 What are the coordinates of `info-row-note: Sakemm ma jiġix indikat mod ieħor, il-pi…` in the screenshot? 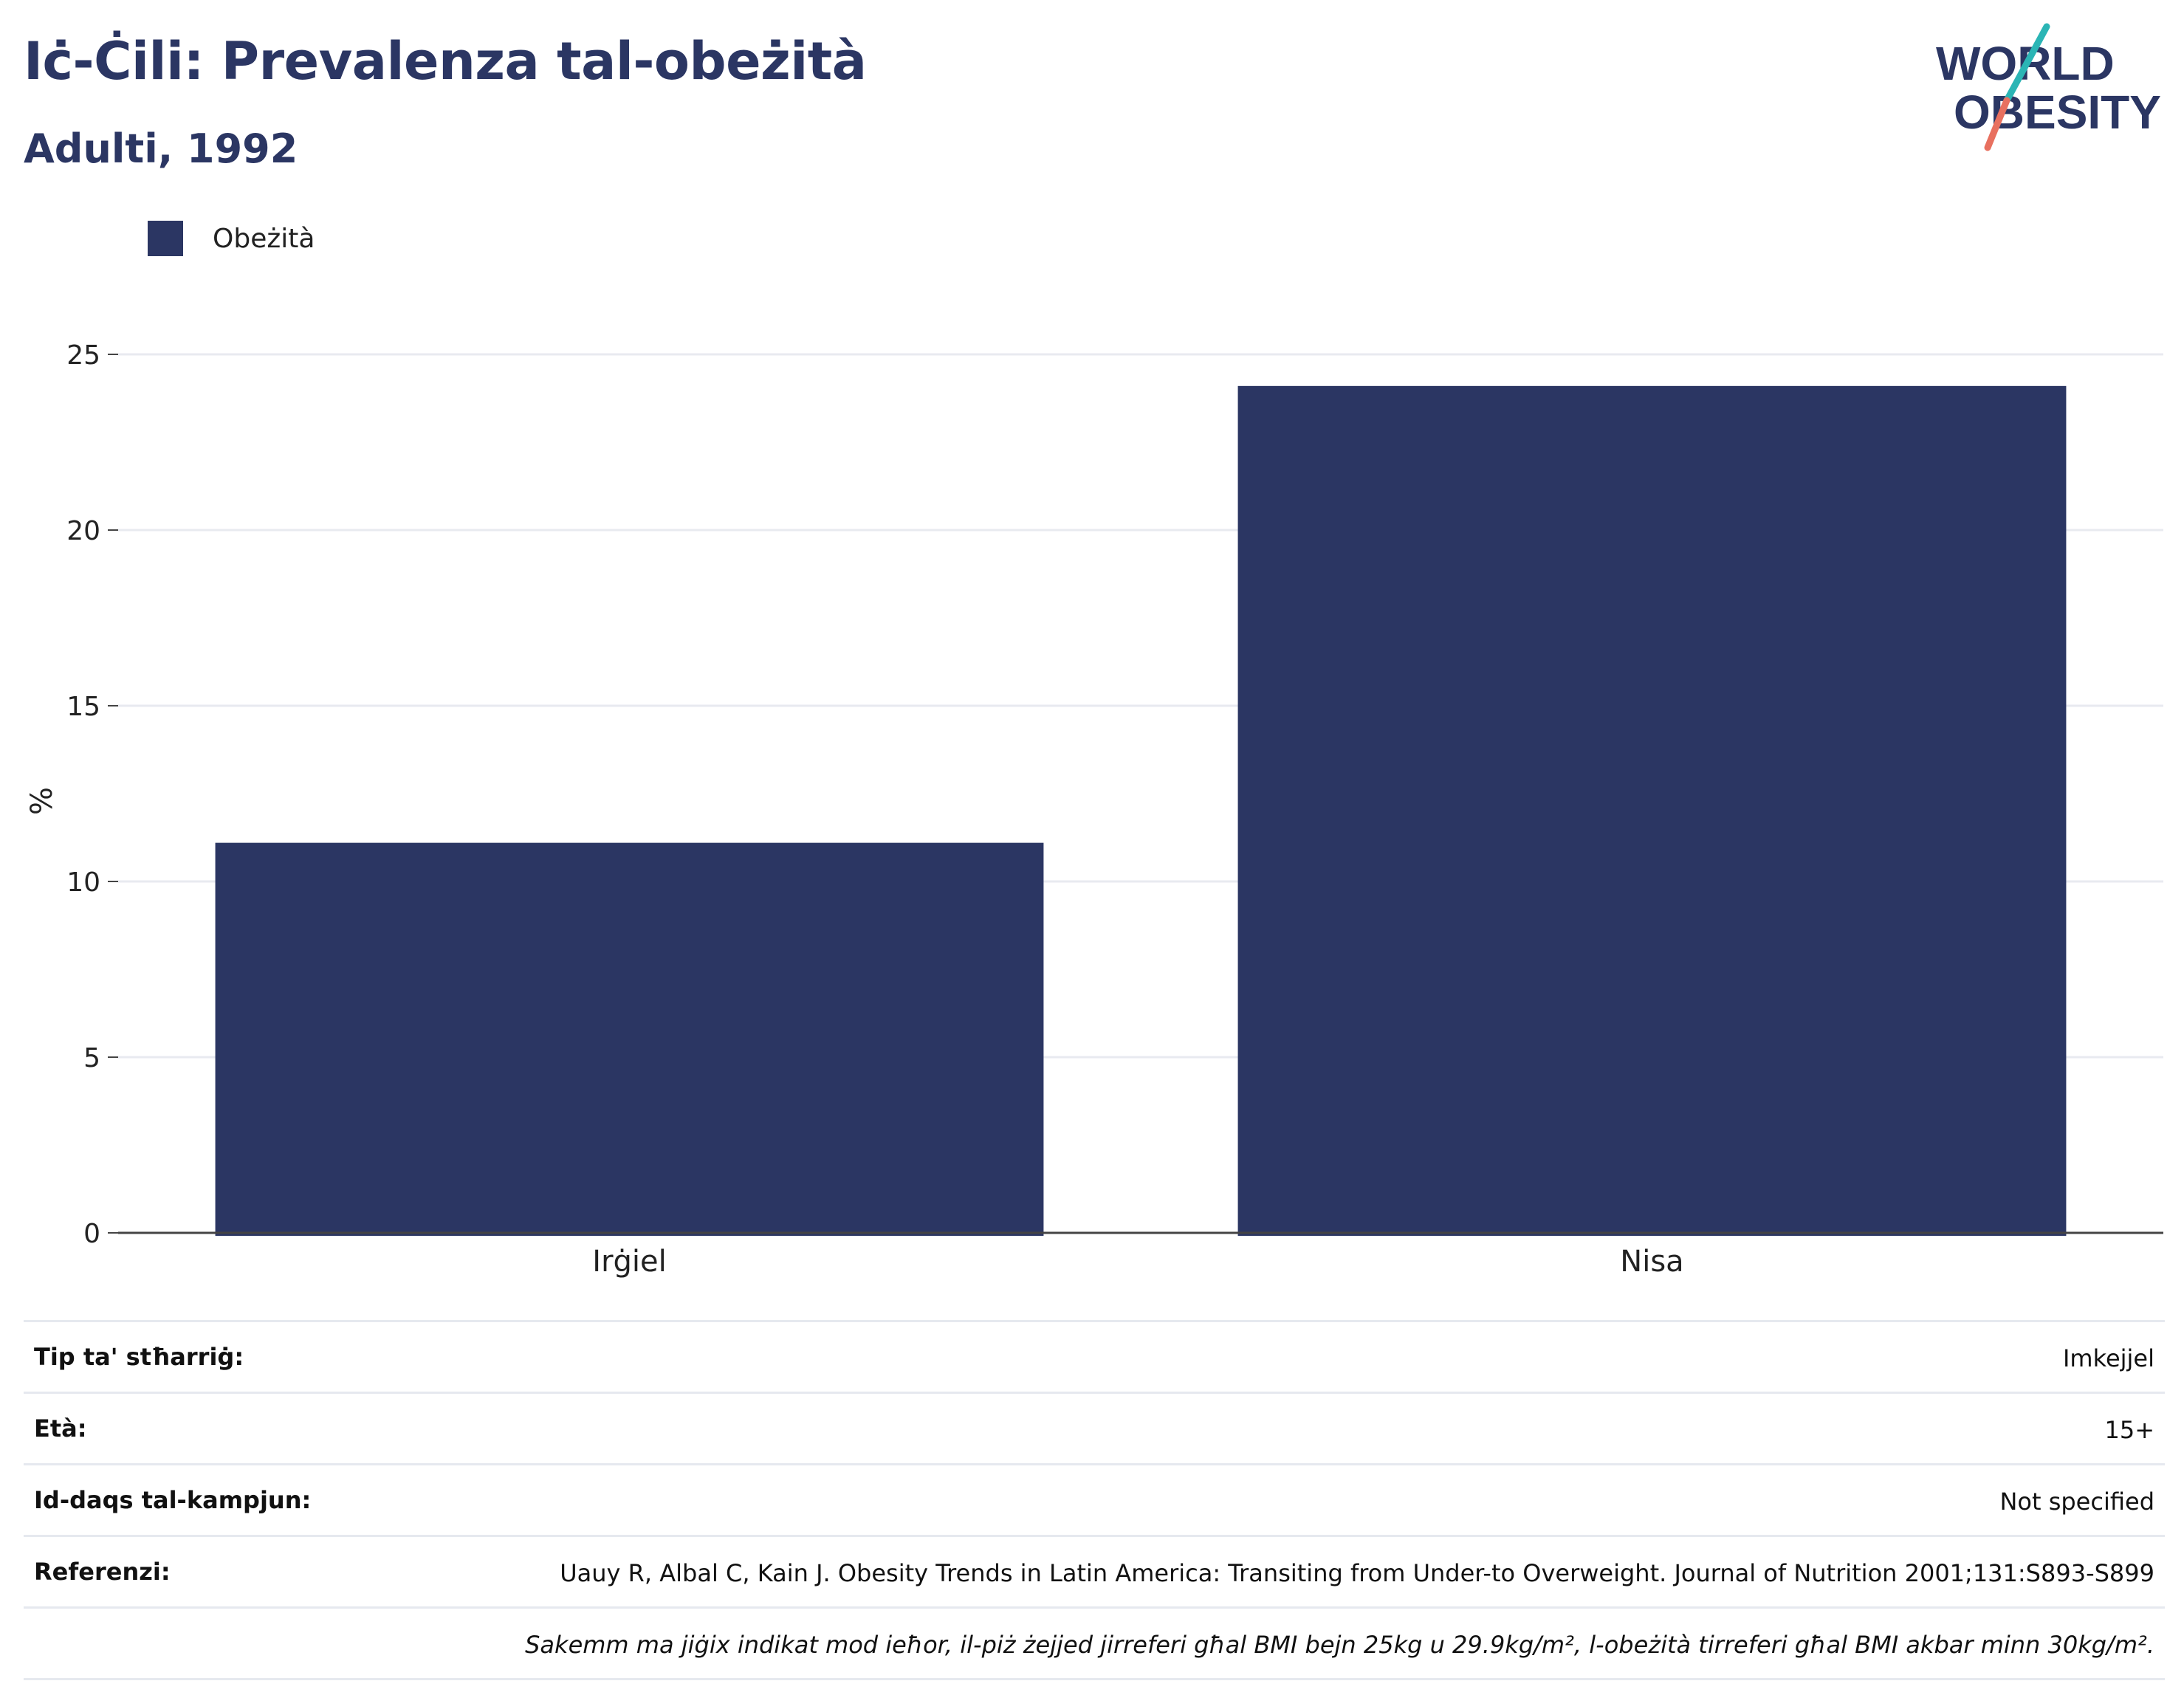 It's located at (1095, 1643).